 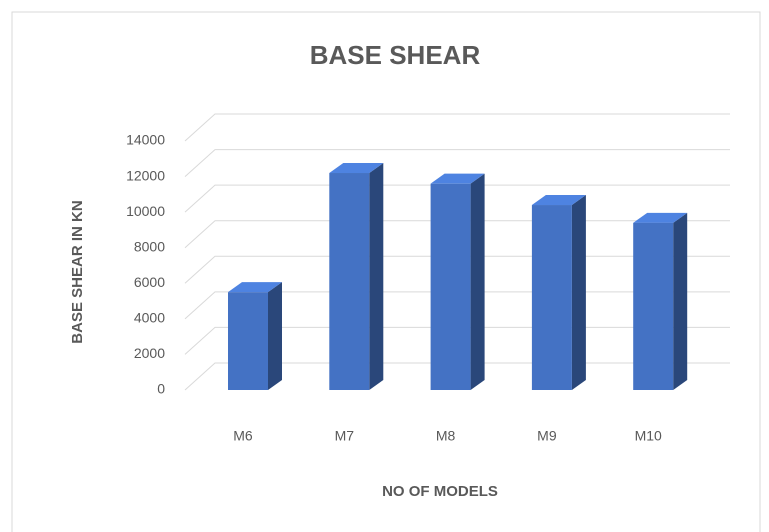 What do you see at coordinates (149, 282) in the screenshot?
I see `y-tick-label: 6000` at bounding box center [149, 282].